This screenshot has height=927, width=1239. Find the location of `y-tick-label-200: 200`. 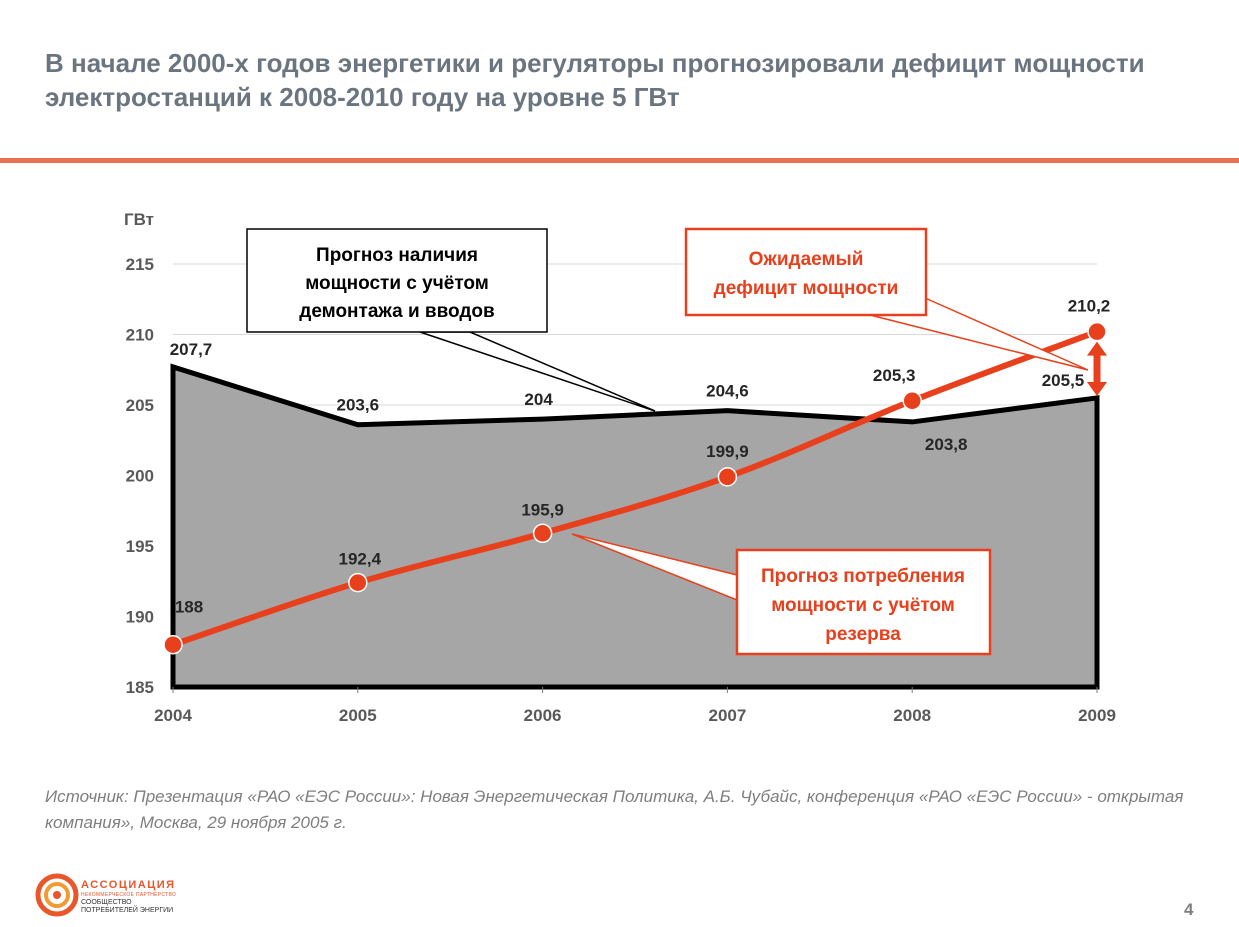

y-tick-label-200: 200 is located at coordinates (140, 476).